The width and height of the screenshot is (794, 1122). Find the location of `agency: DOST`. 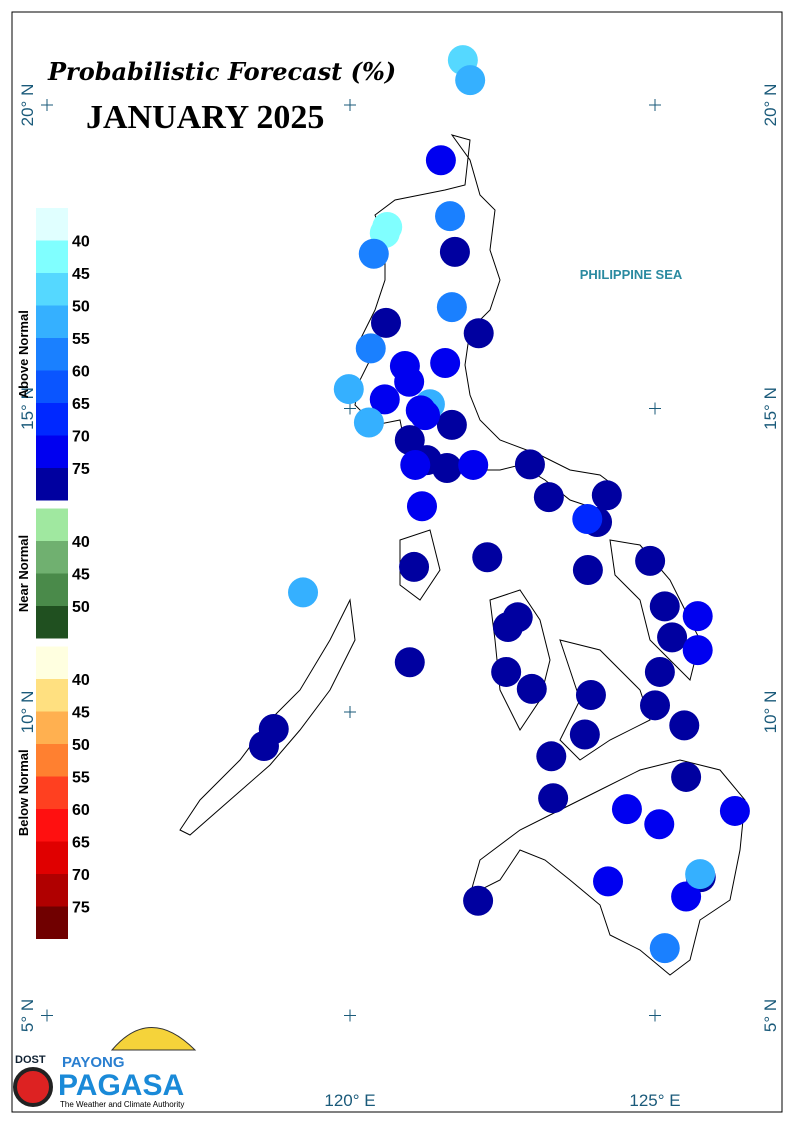

agency: DOST is located at coordinates (30, 1060).